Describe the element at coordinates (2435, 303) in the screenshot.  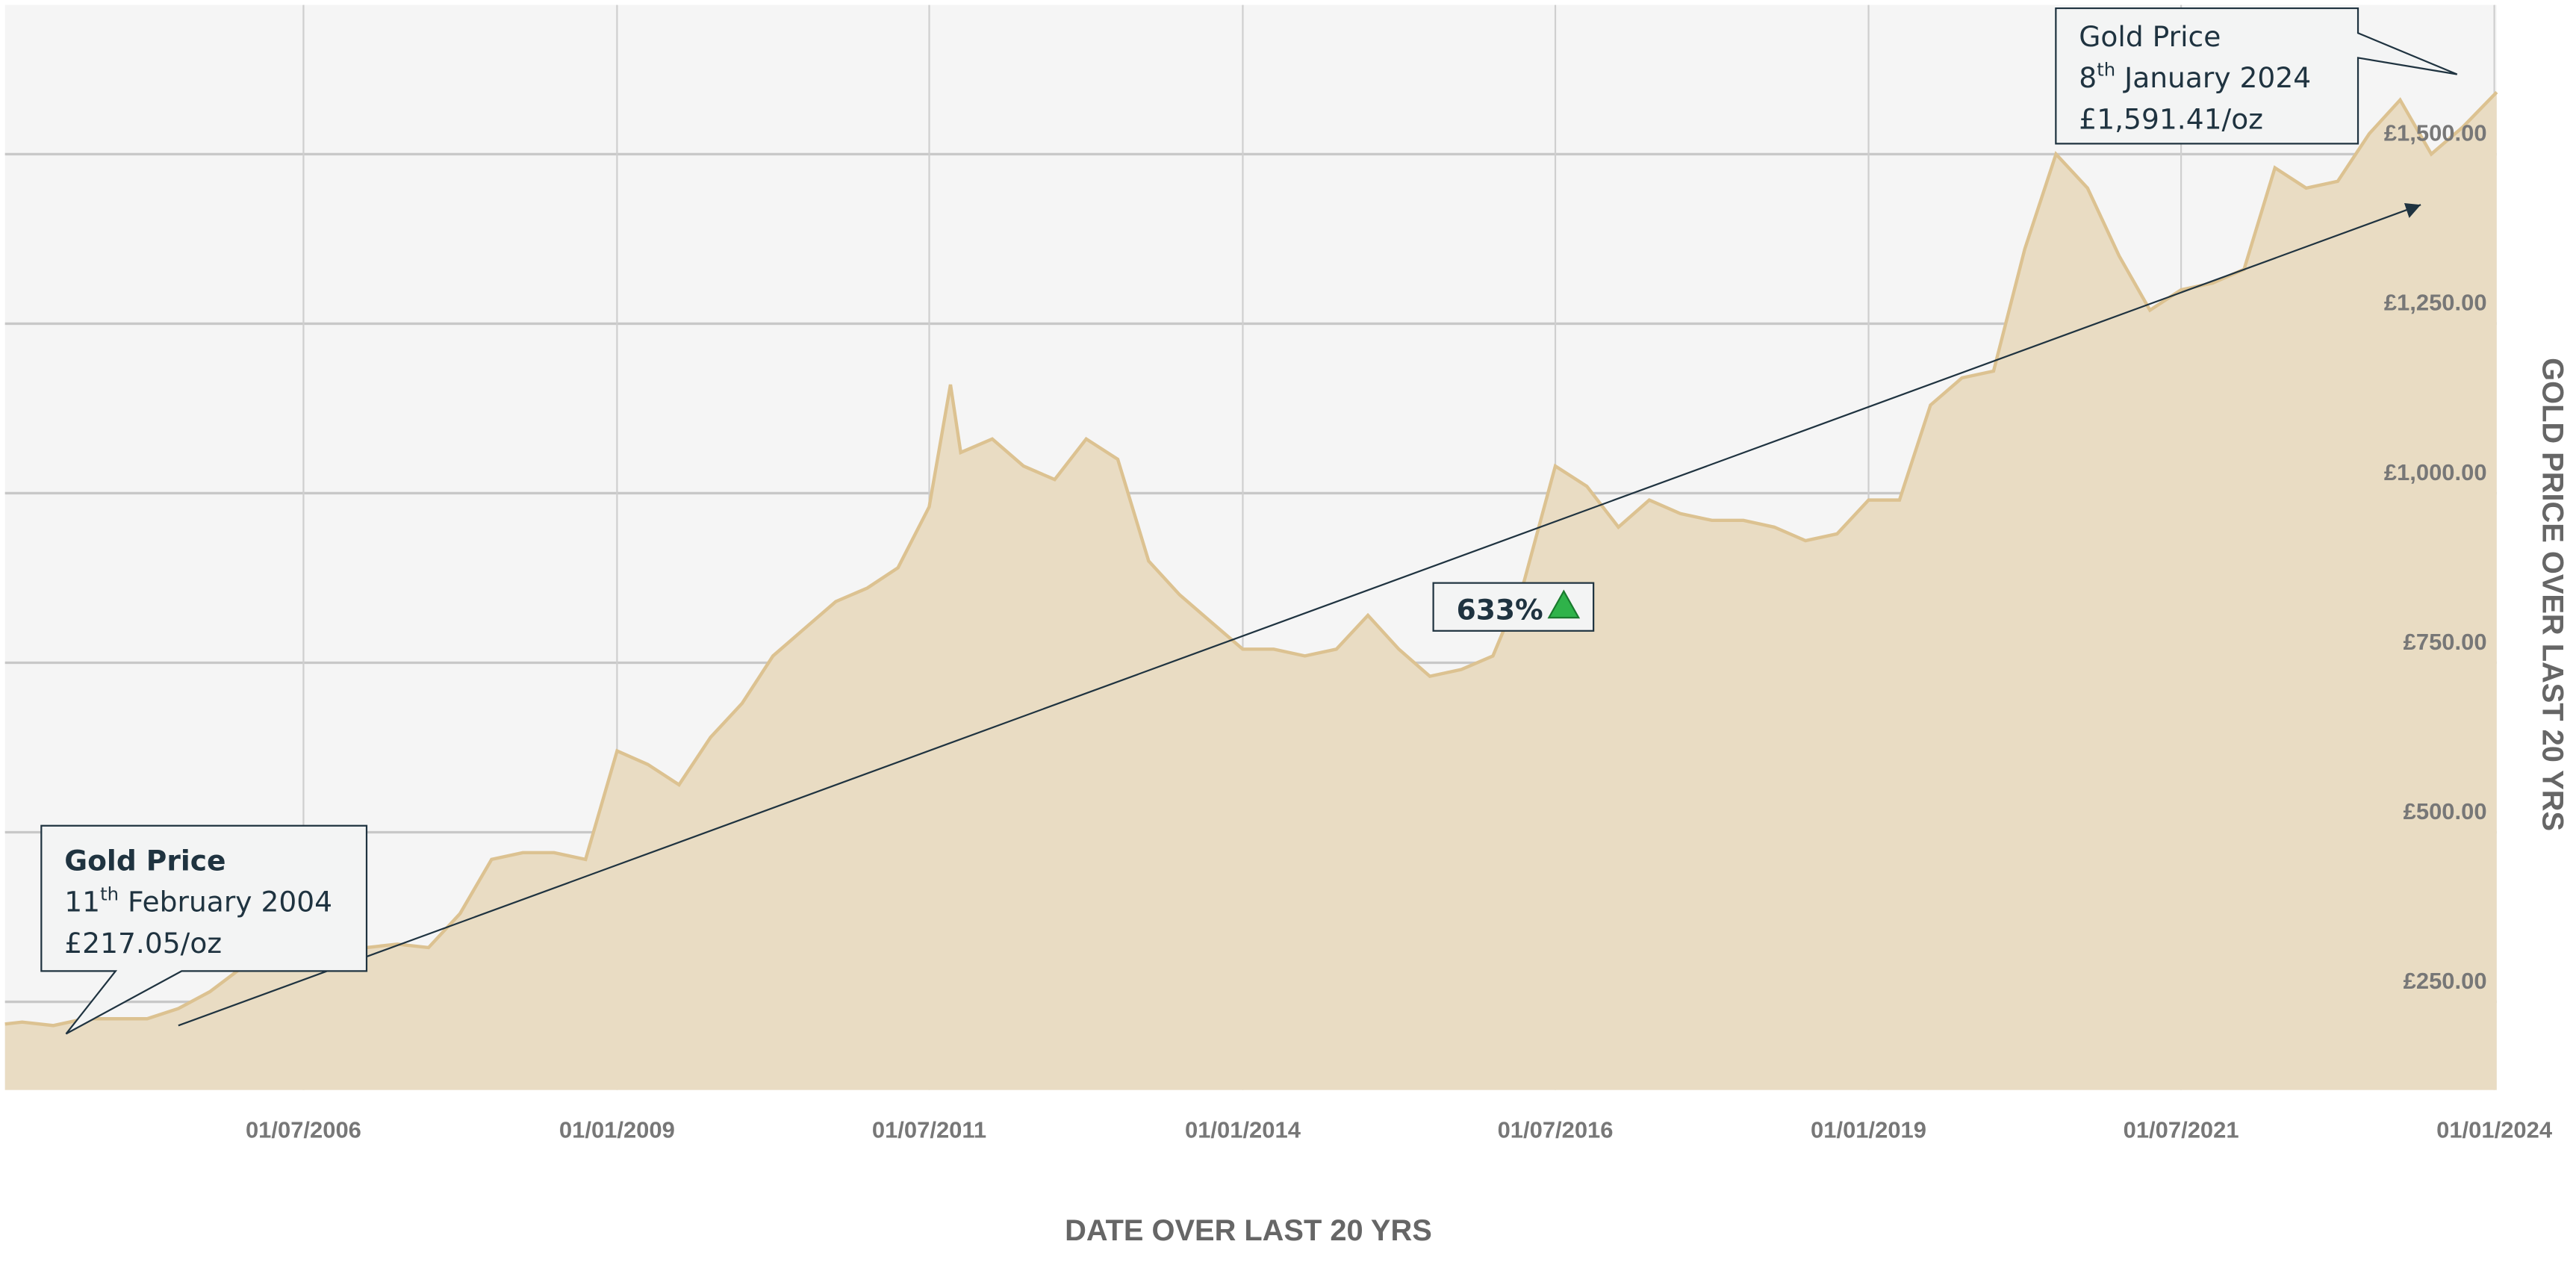
I see `y-tick-label: £1,250.00` at that location.